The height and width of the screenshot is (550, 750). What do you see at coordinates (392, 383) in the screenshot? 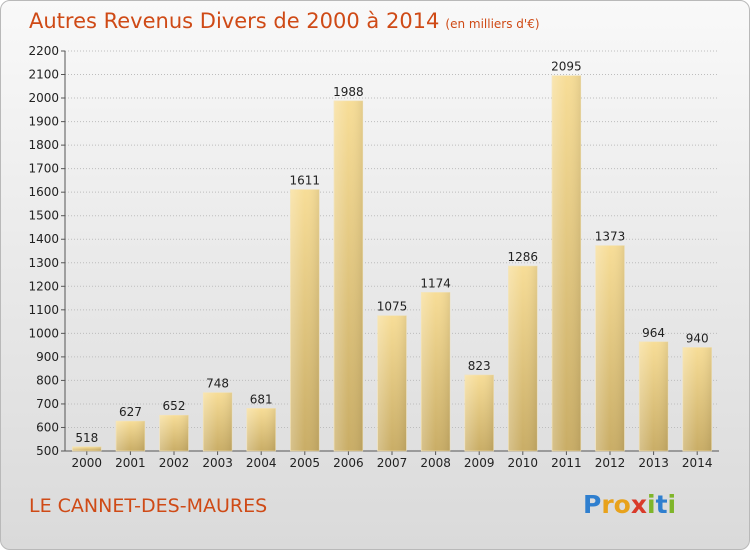
I see `bar-shade-2007` at bounding box center [392, 383].